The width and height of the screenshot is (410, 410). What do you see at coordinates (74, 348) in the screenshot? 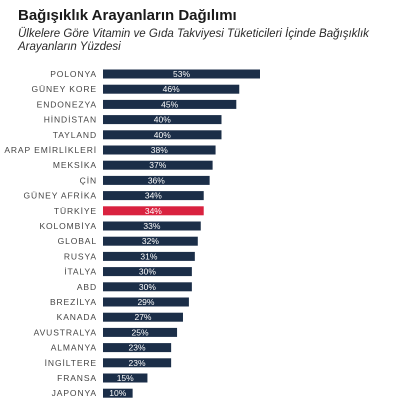
I see `category-label: ALMANYA` at bounding box center [74, 348].